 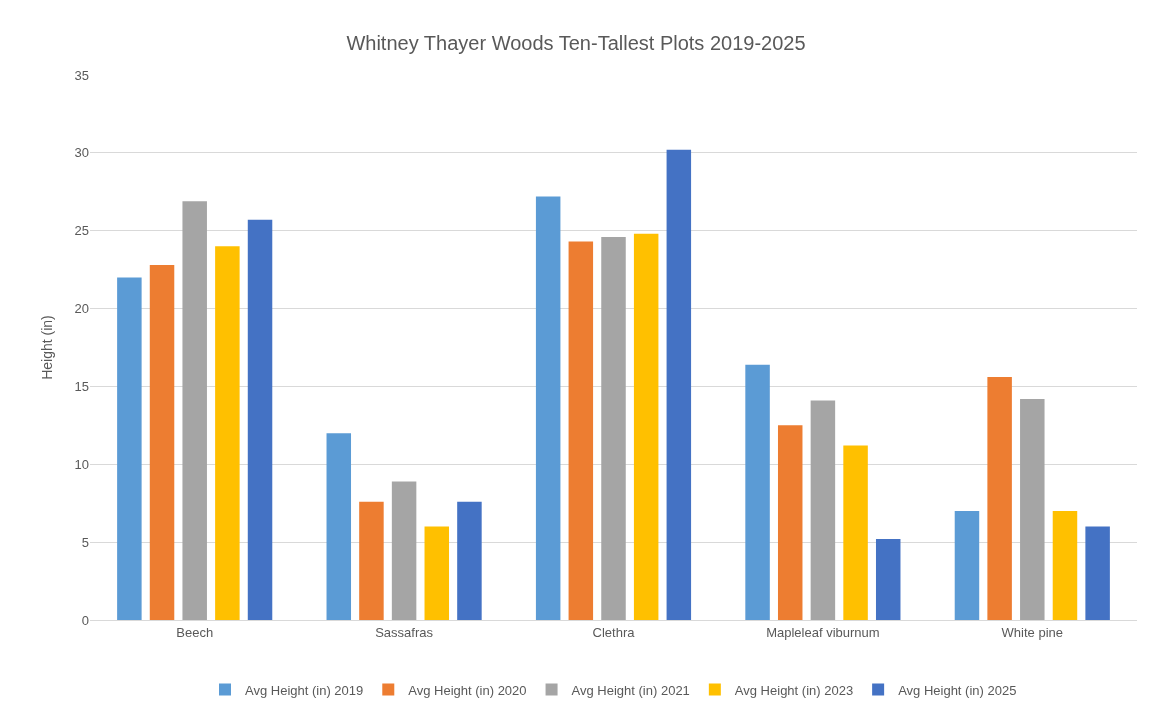 I want to click on x-tick-label: Mapleleaf viburnum, so click(x=823, y=632).